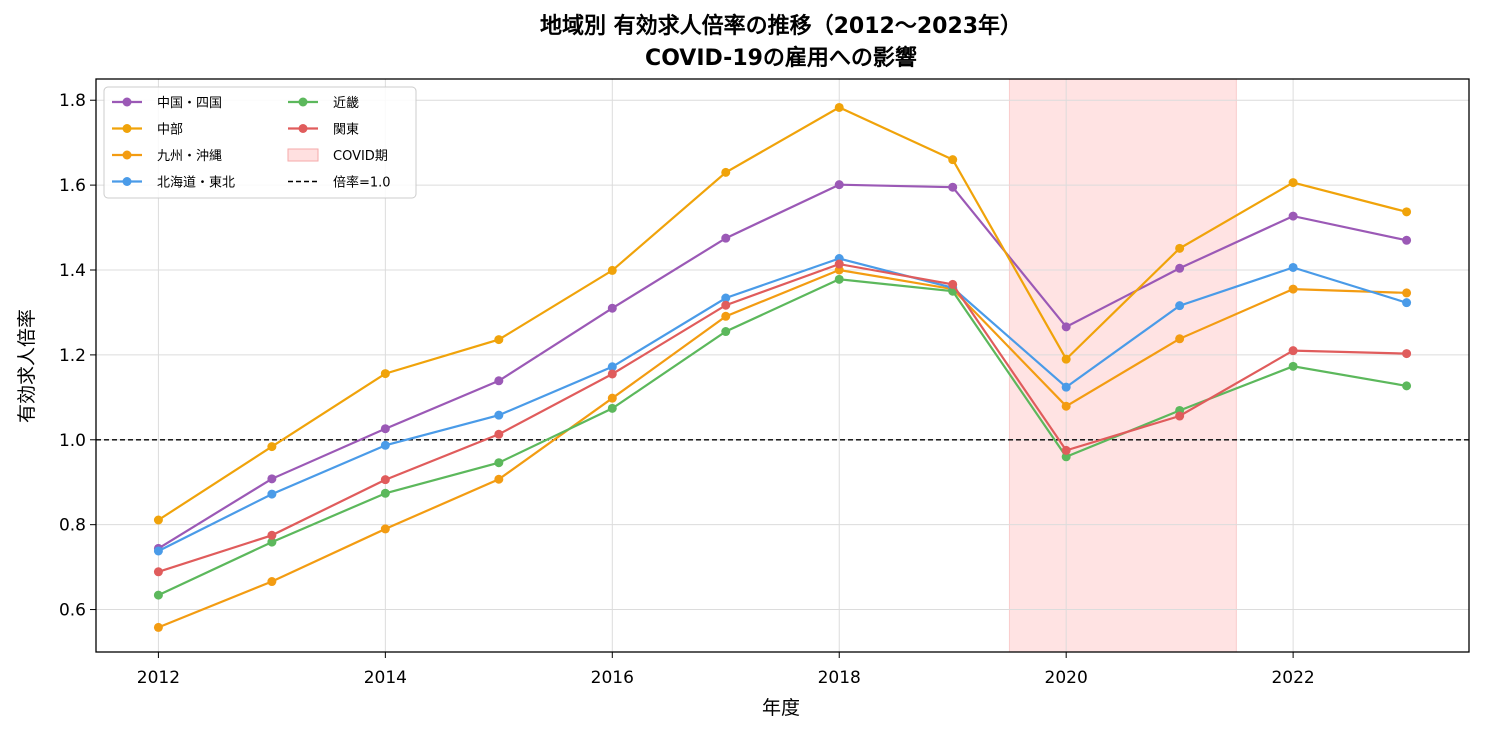 The width and height of the screenshot is (1485, 735). I want to click on legend-label: 中国・四国, so click(189, 103).